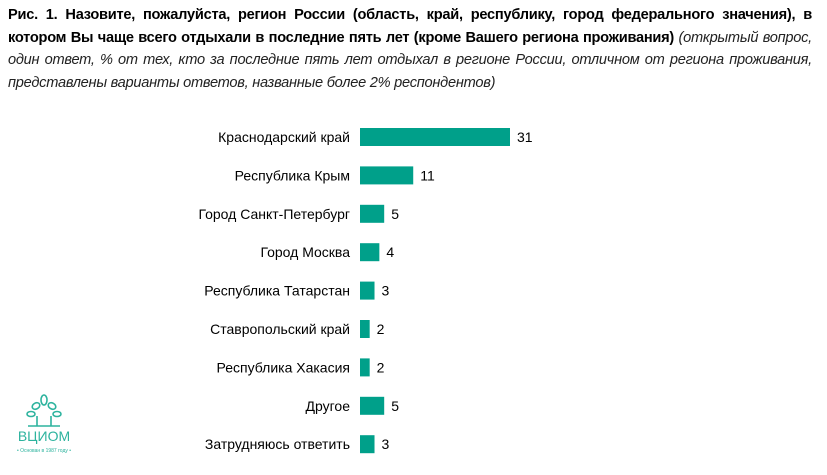 Image resolution: width=827 pixels, height=475 pixels. What do you see at coordinates (44, 424) in the screenshot?
I see `vciom-logo: ВЦИОМ • Основан в 1987 году •` at bounding box center [44, 424].